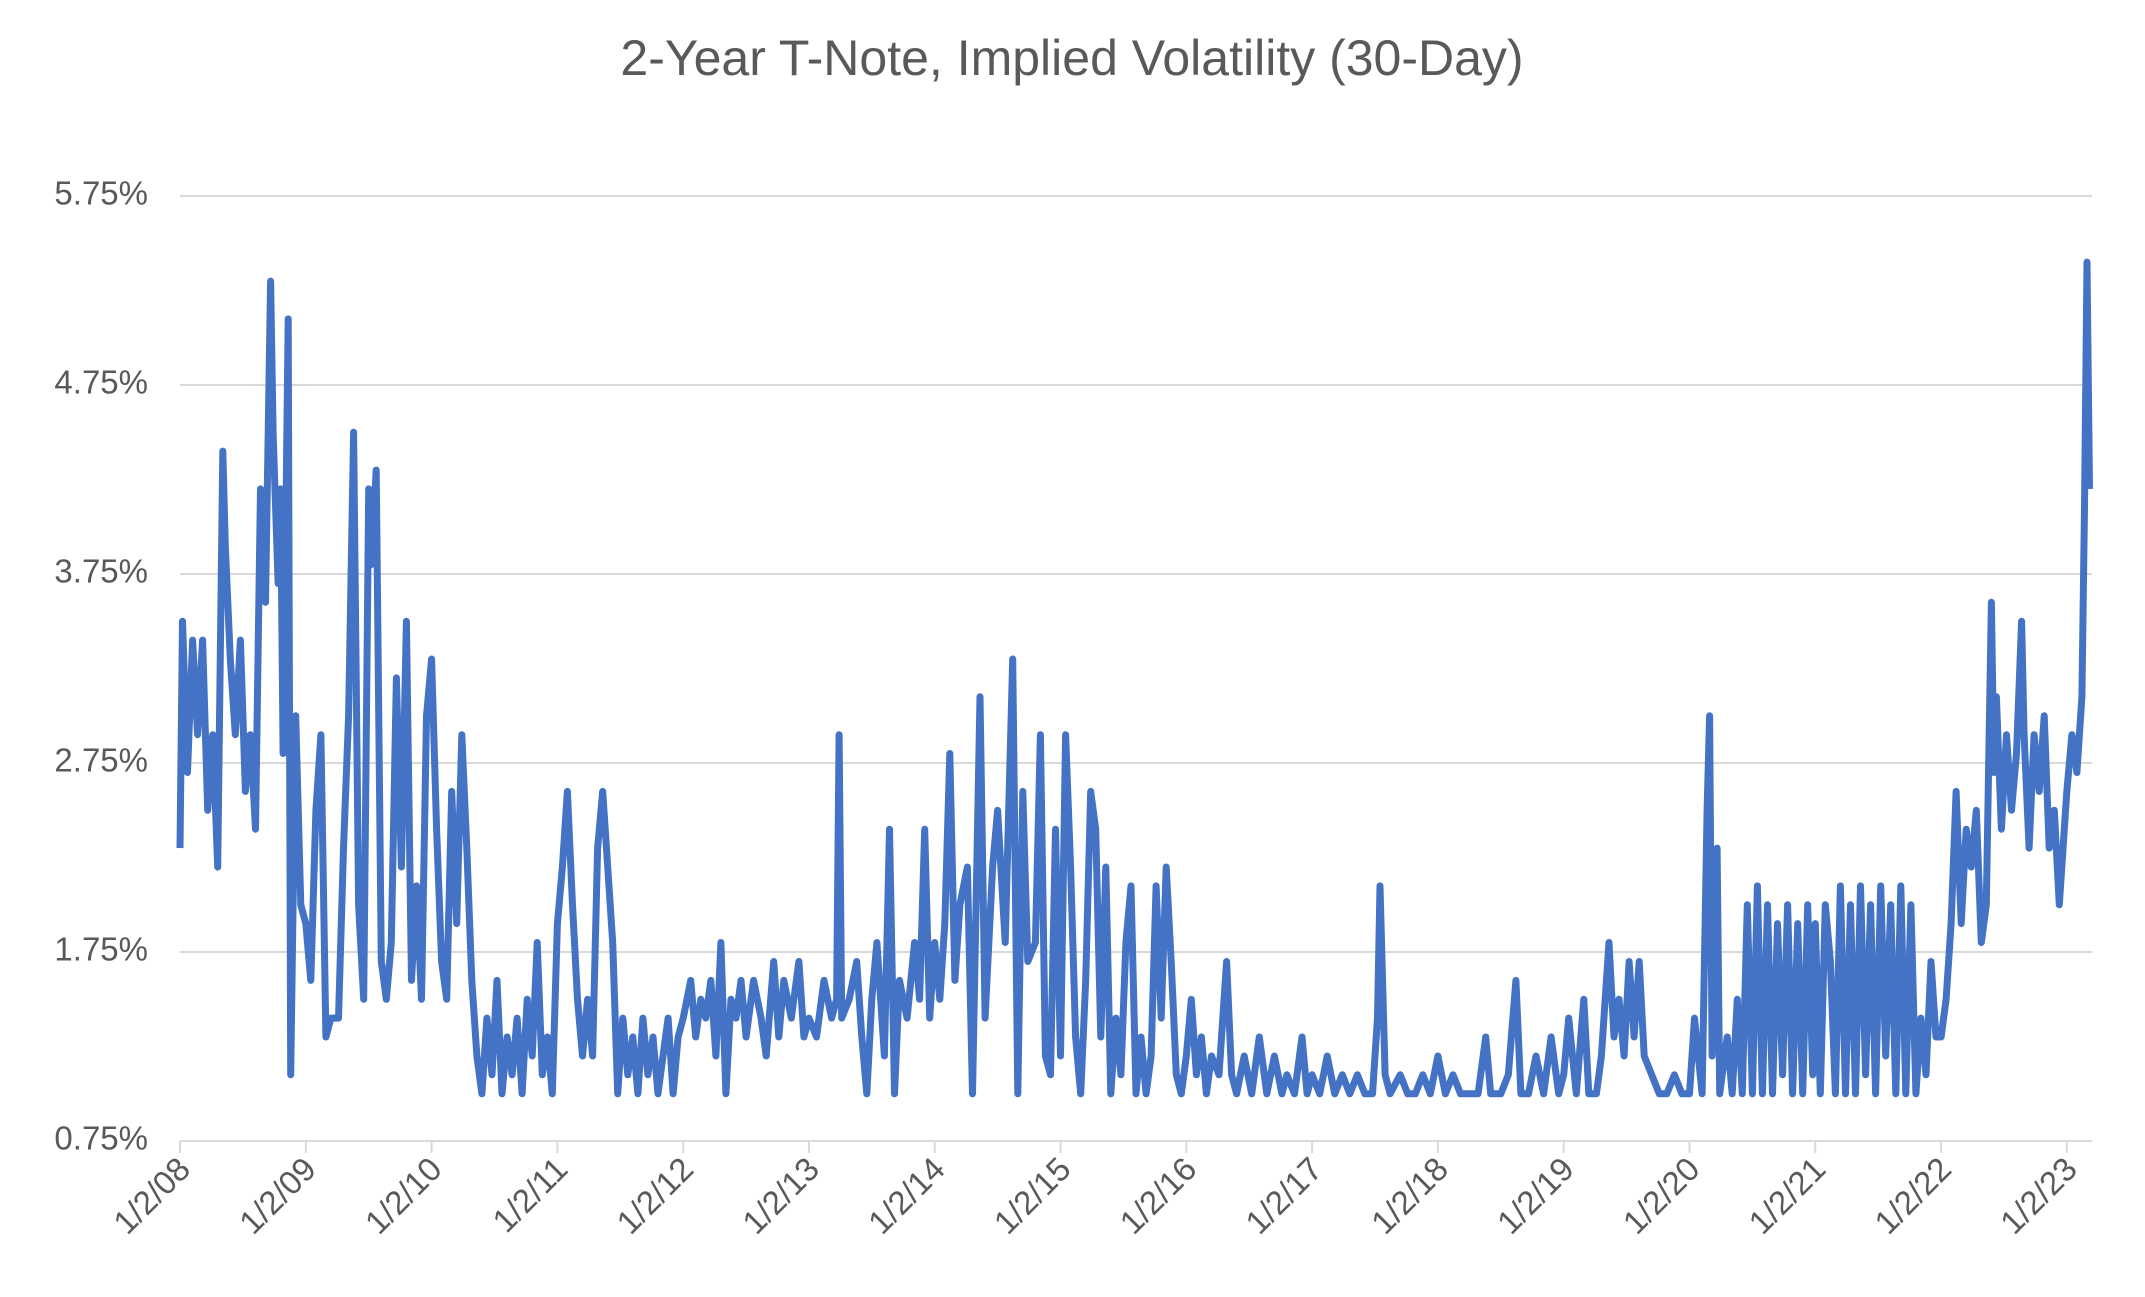 The image size is (2145, 1297). I want to click on x-tick-label: 1/2/18, so click(1409, 1195).